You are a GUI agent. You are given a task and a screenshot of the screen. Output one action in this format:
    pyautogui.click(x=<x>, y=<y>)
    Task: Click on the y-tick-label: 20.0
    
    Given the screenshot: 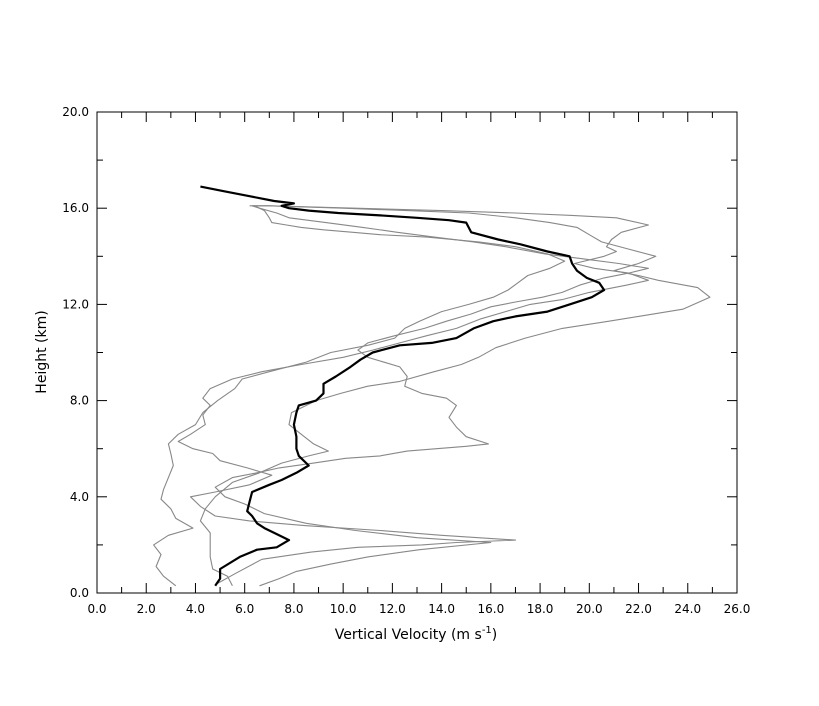 What is the action you would take?
    pyautogui.click(x=75, y=112)
    